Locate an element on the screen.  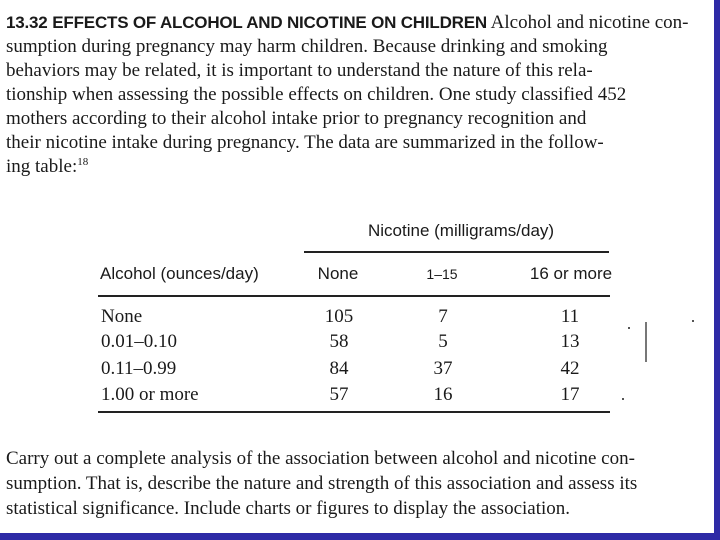
row-label-1.00-or-more: 1.00 or more is located at coordinates (150, 394).